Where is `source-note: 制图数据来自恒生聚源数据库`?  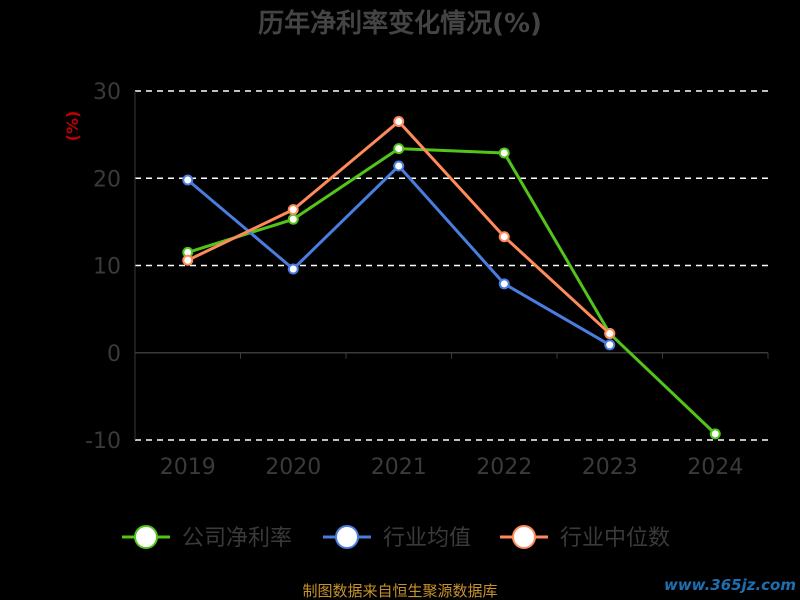
source-note: 制图数据来自恒生聚源数据库 is located at coordinates (399, 591).